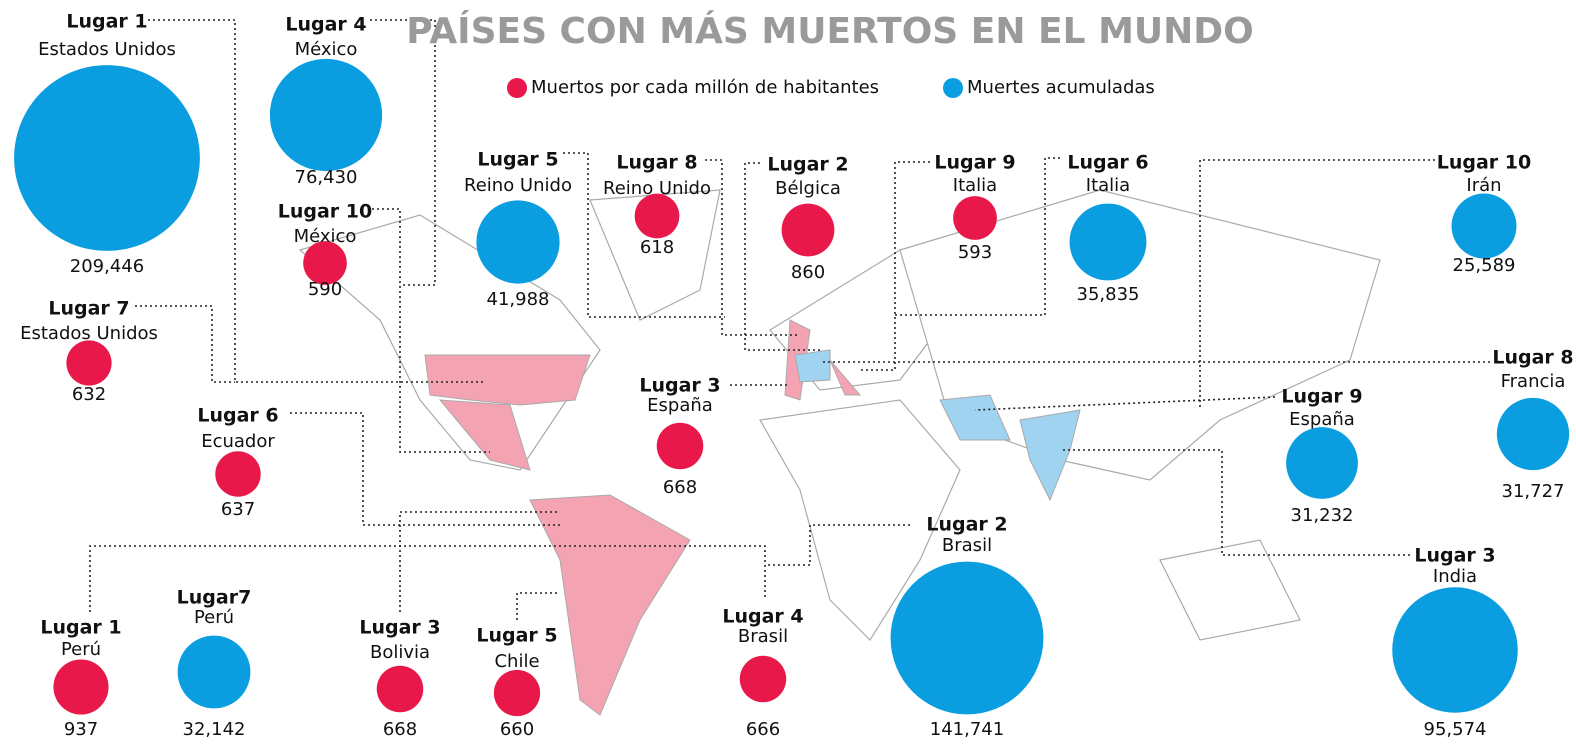 Image resolution: width=1576 pixels, height=745 pixels. Describe the element at coordinates (214, 729) in the screenshot. I see `value-label: 32,142` at that location.